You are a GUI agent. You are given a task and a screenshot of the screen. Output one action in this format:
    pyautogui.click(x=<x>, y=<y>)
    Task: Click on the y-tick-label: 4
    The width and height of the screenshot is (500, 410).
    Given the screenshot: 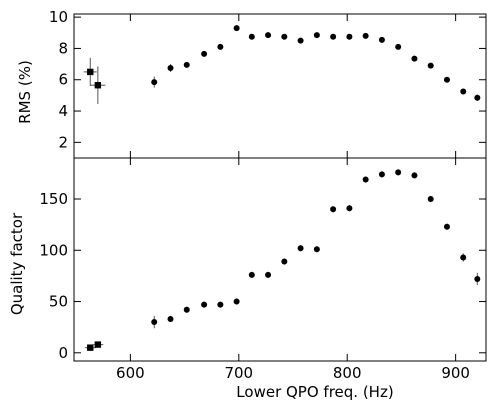 What is the action you would take?
    pyautogui.click(x=63, y=111)
    